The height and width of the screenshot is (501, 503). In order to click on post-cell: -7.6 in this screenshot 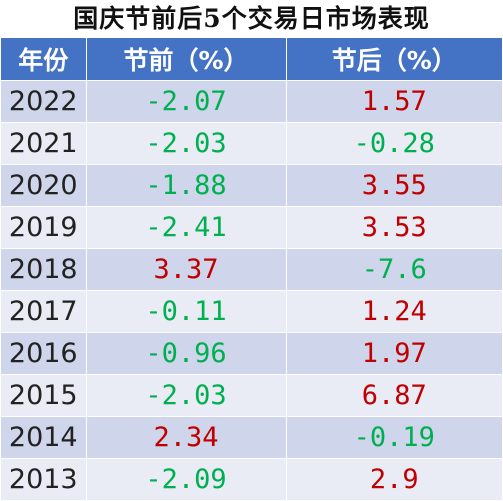, I will do `click(394, 269)`.